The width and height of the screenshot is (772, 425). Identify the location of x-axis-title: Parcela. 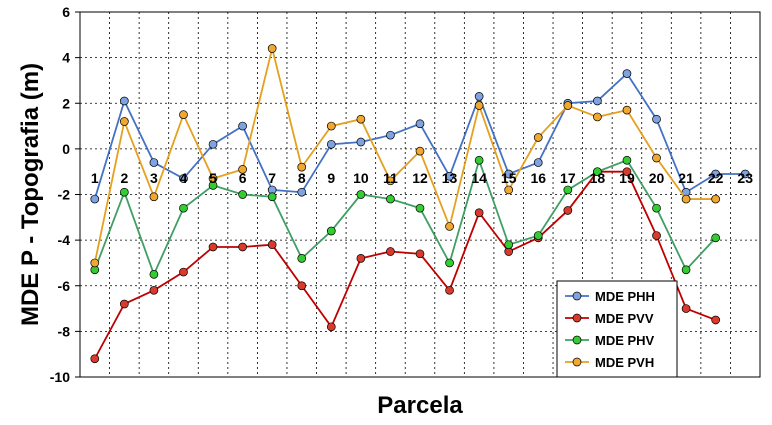
(420, 405).